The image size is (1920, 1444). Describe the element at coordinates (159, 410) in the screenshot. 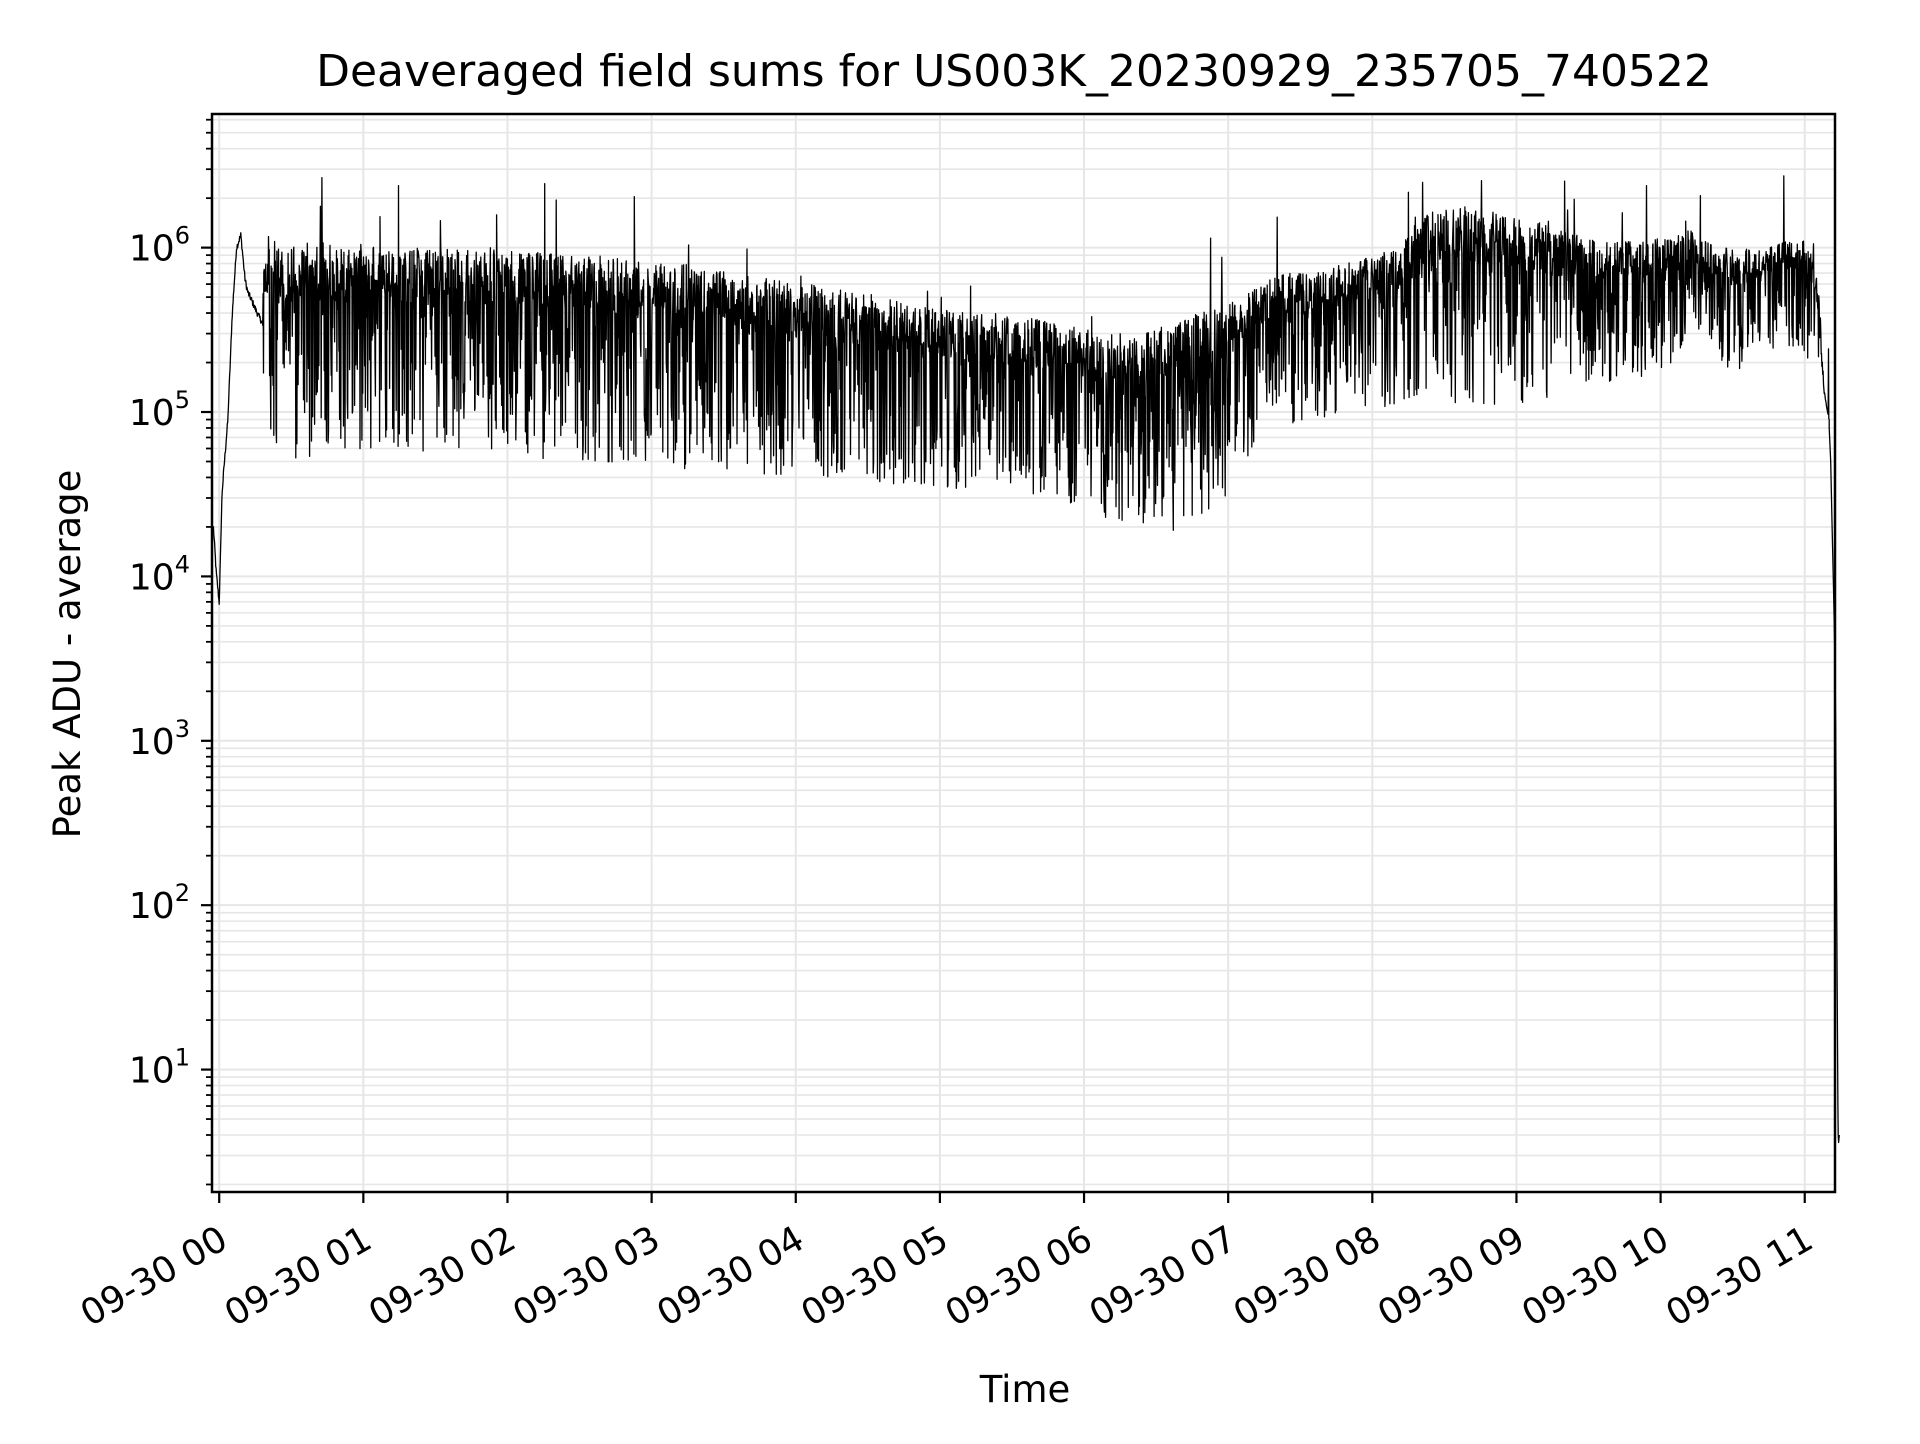

I see `y-tick-label: 10⁵` at that location.